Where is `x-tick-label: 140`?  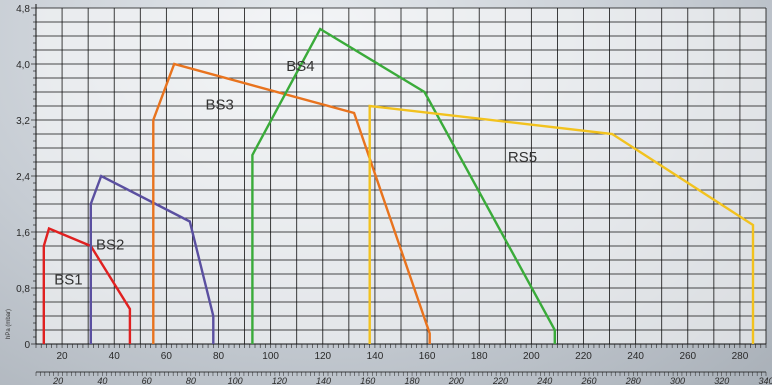
x-tick-label: 140 is located at coordinates (375, 356).